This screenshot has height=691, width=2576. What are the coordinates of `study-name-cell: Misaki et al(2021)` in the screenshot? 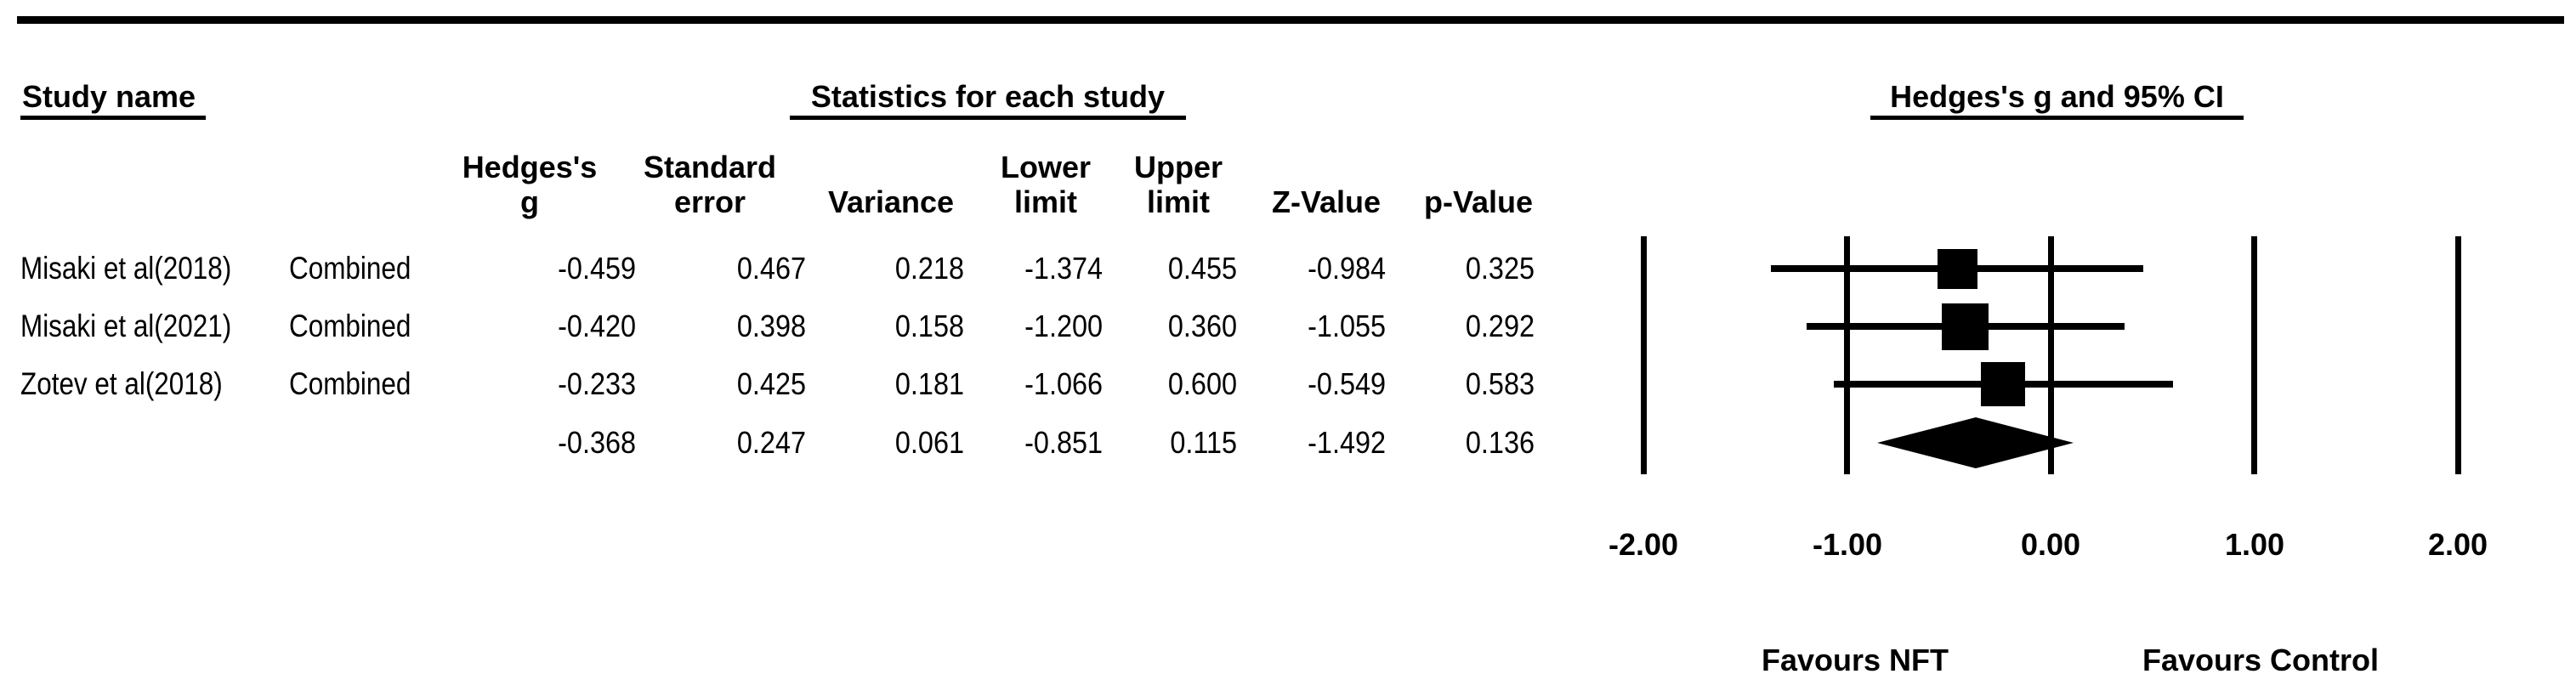 It's located at (126, 326).